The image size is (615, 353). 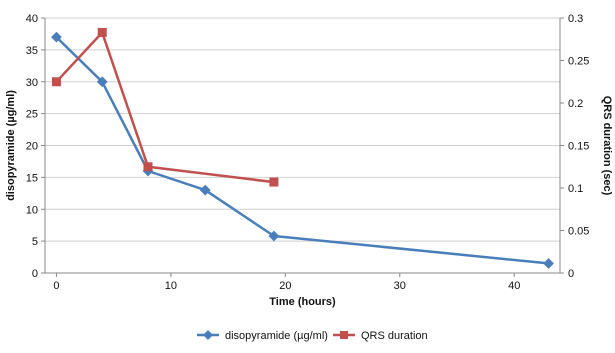 I want to click on legend-label-qrs-duration: QRS duration, so click(x=394, y=336).